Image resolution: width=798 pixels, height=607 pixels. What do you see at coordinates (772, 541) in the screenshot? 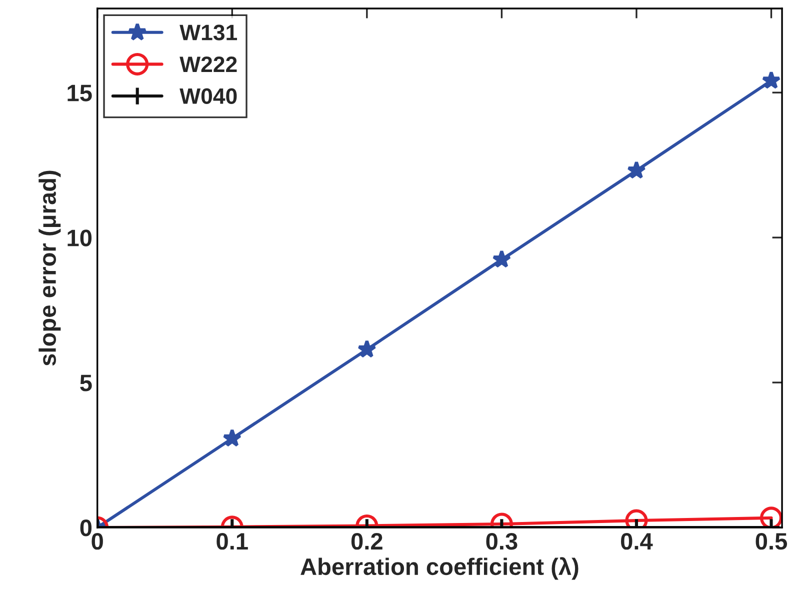
I see `x-tick-label: 0.5` at bounding box center [772, 541].